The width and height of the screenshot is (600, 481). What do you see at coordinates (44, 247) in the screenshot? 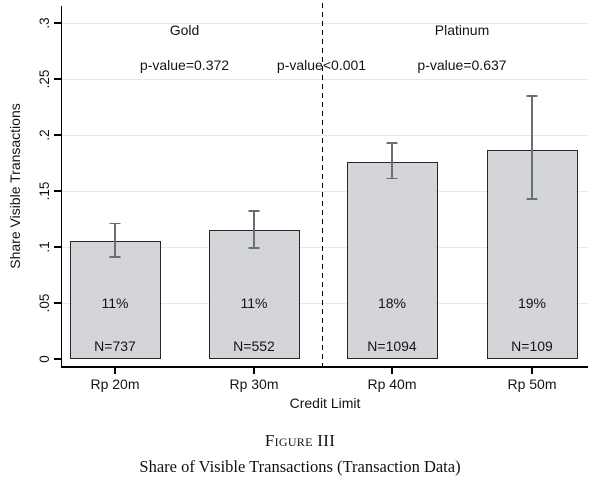
I see `y-tick-label: .1` at bounding box center [44, 247].